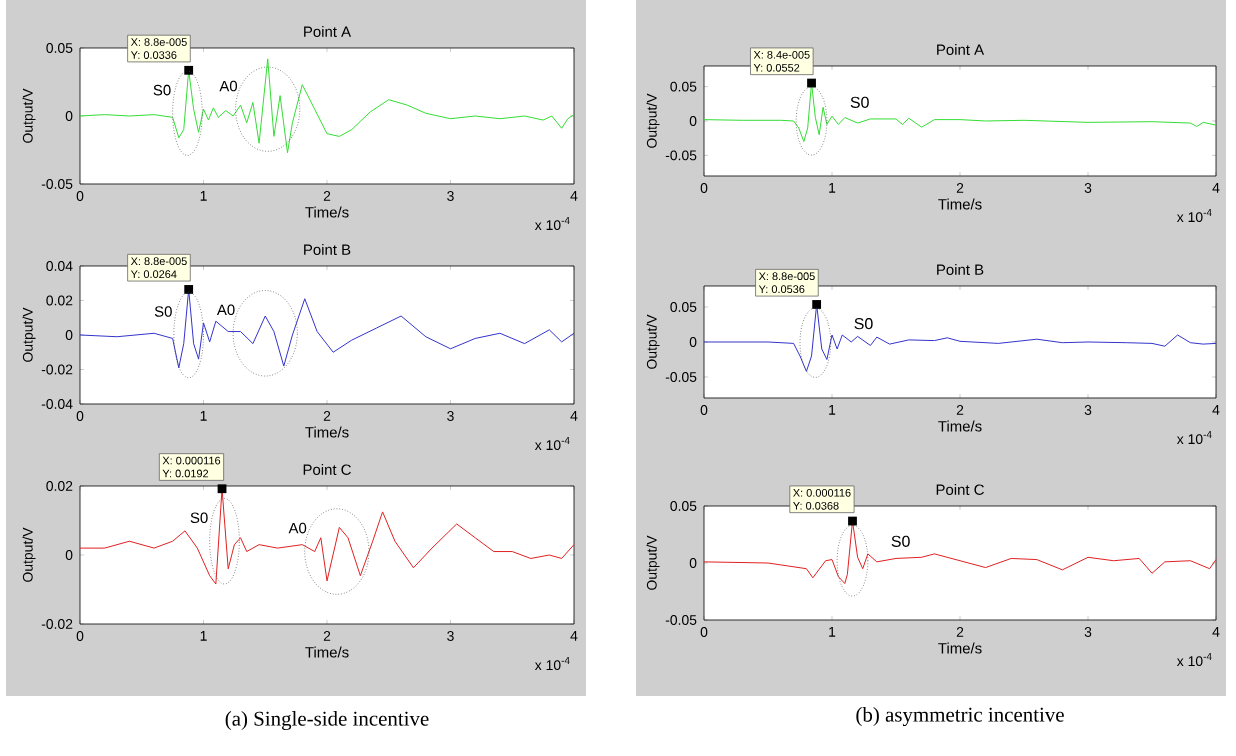 This screenshot has width=1236, height=756. I want to click on text: (b) asymmetric incentive, so click(960, 717).